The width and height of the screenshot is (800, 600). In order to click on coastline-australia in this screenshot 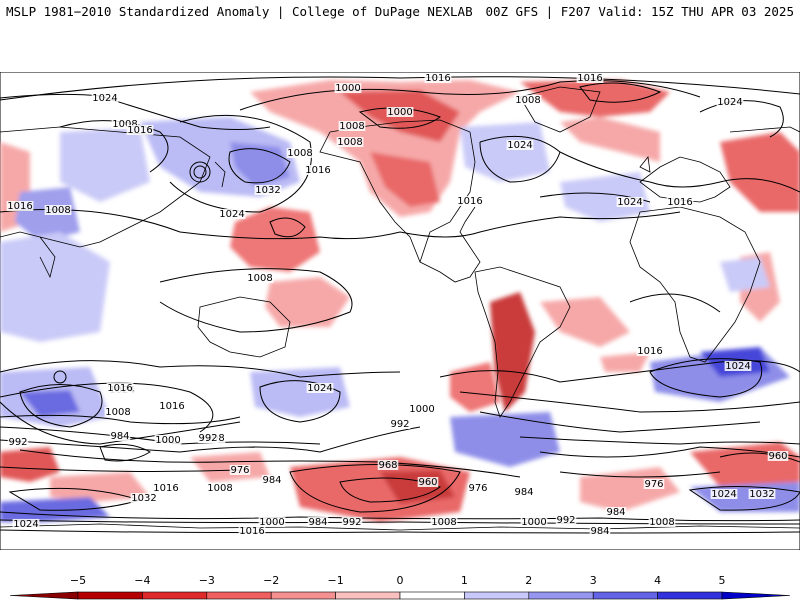, I will do `click(244, 327)`.